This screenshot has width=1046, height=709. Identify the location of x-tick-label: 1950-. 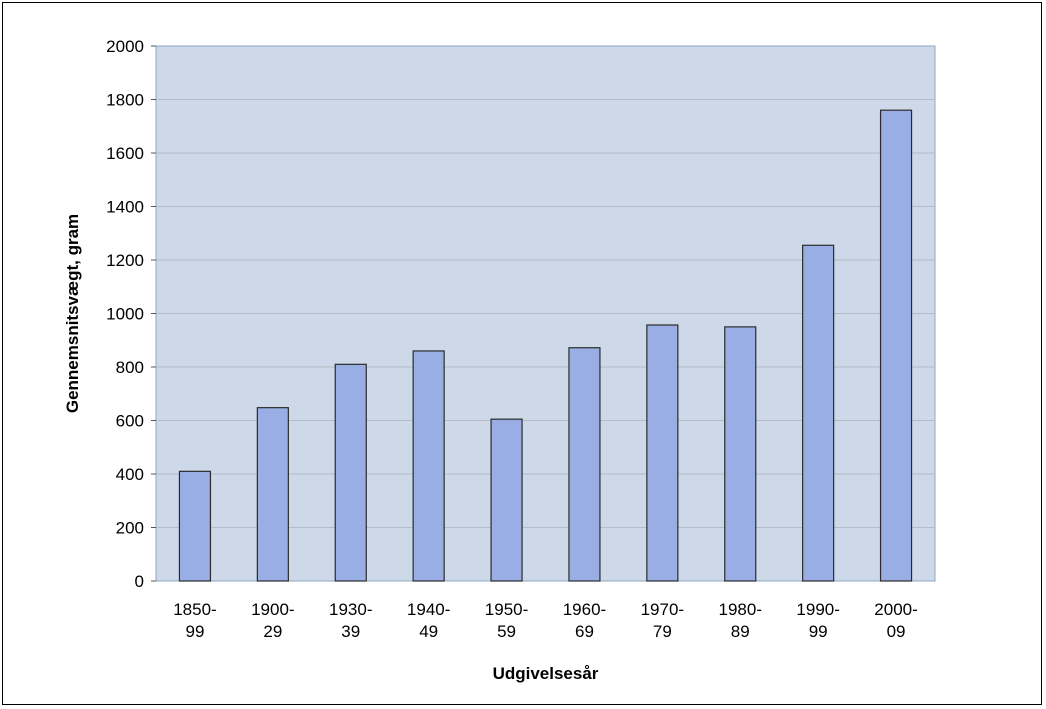
(506, 609).